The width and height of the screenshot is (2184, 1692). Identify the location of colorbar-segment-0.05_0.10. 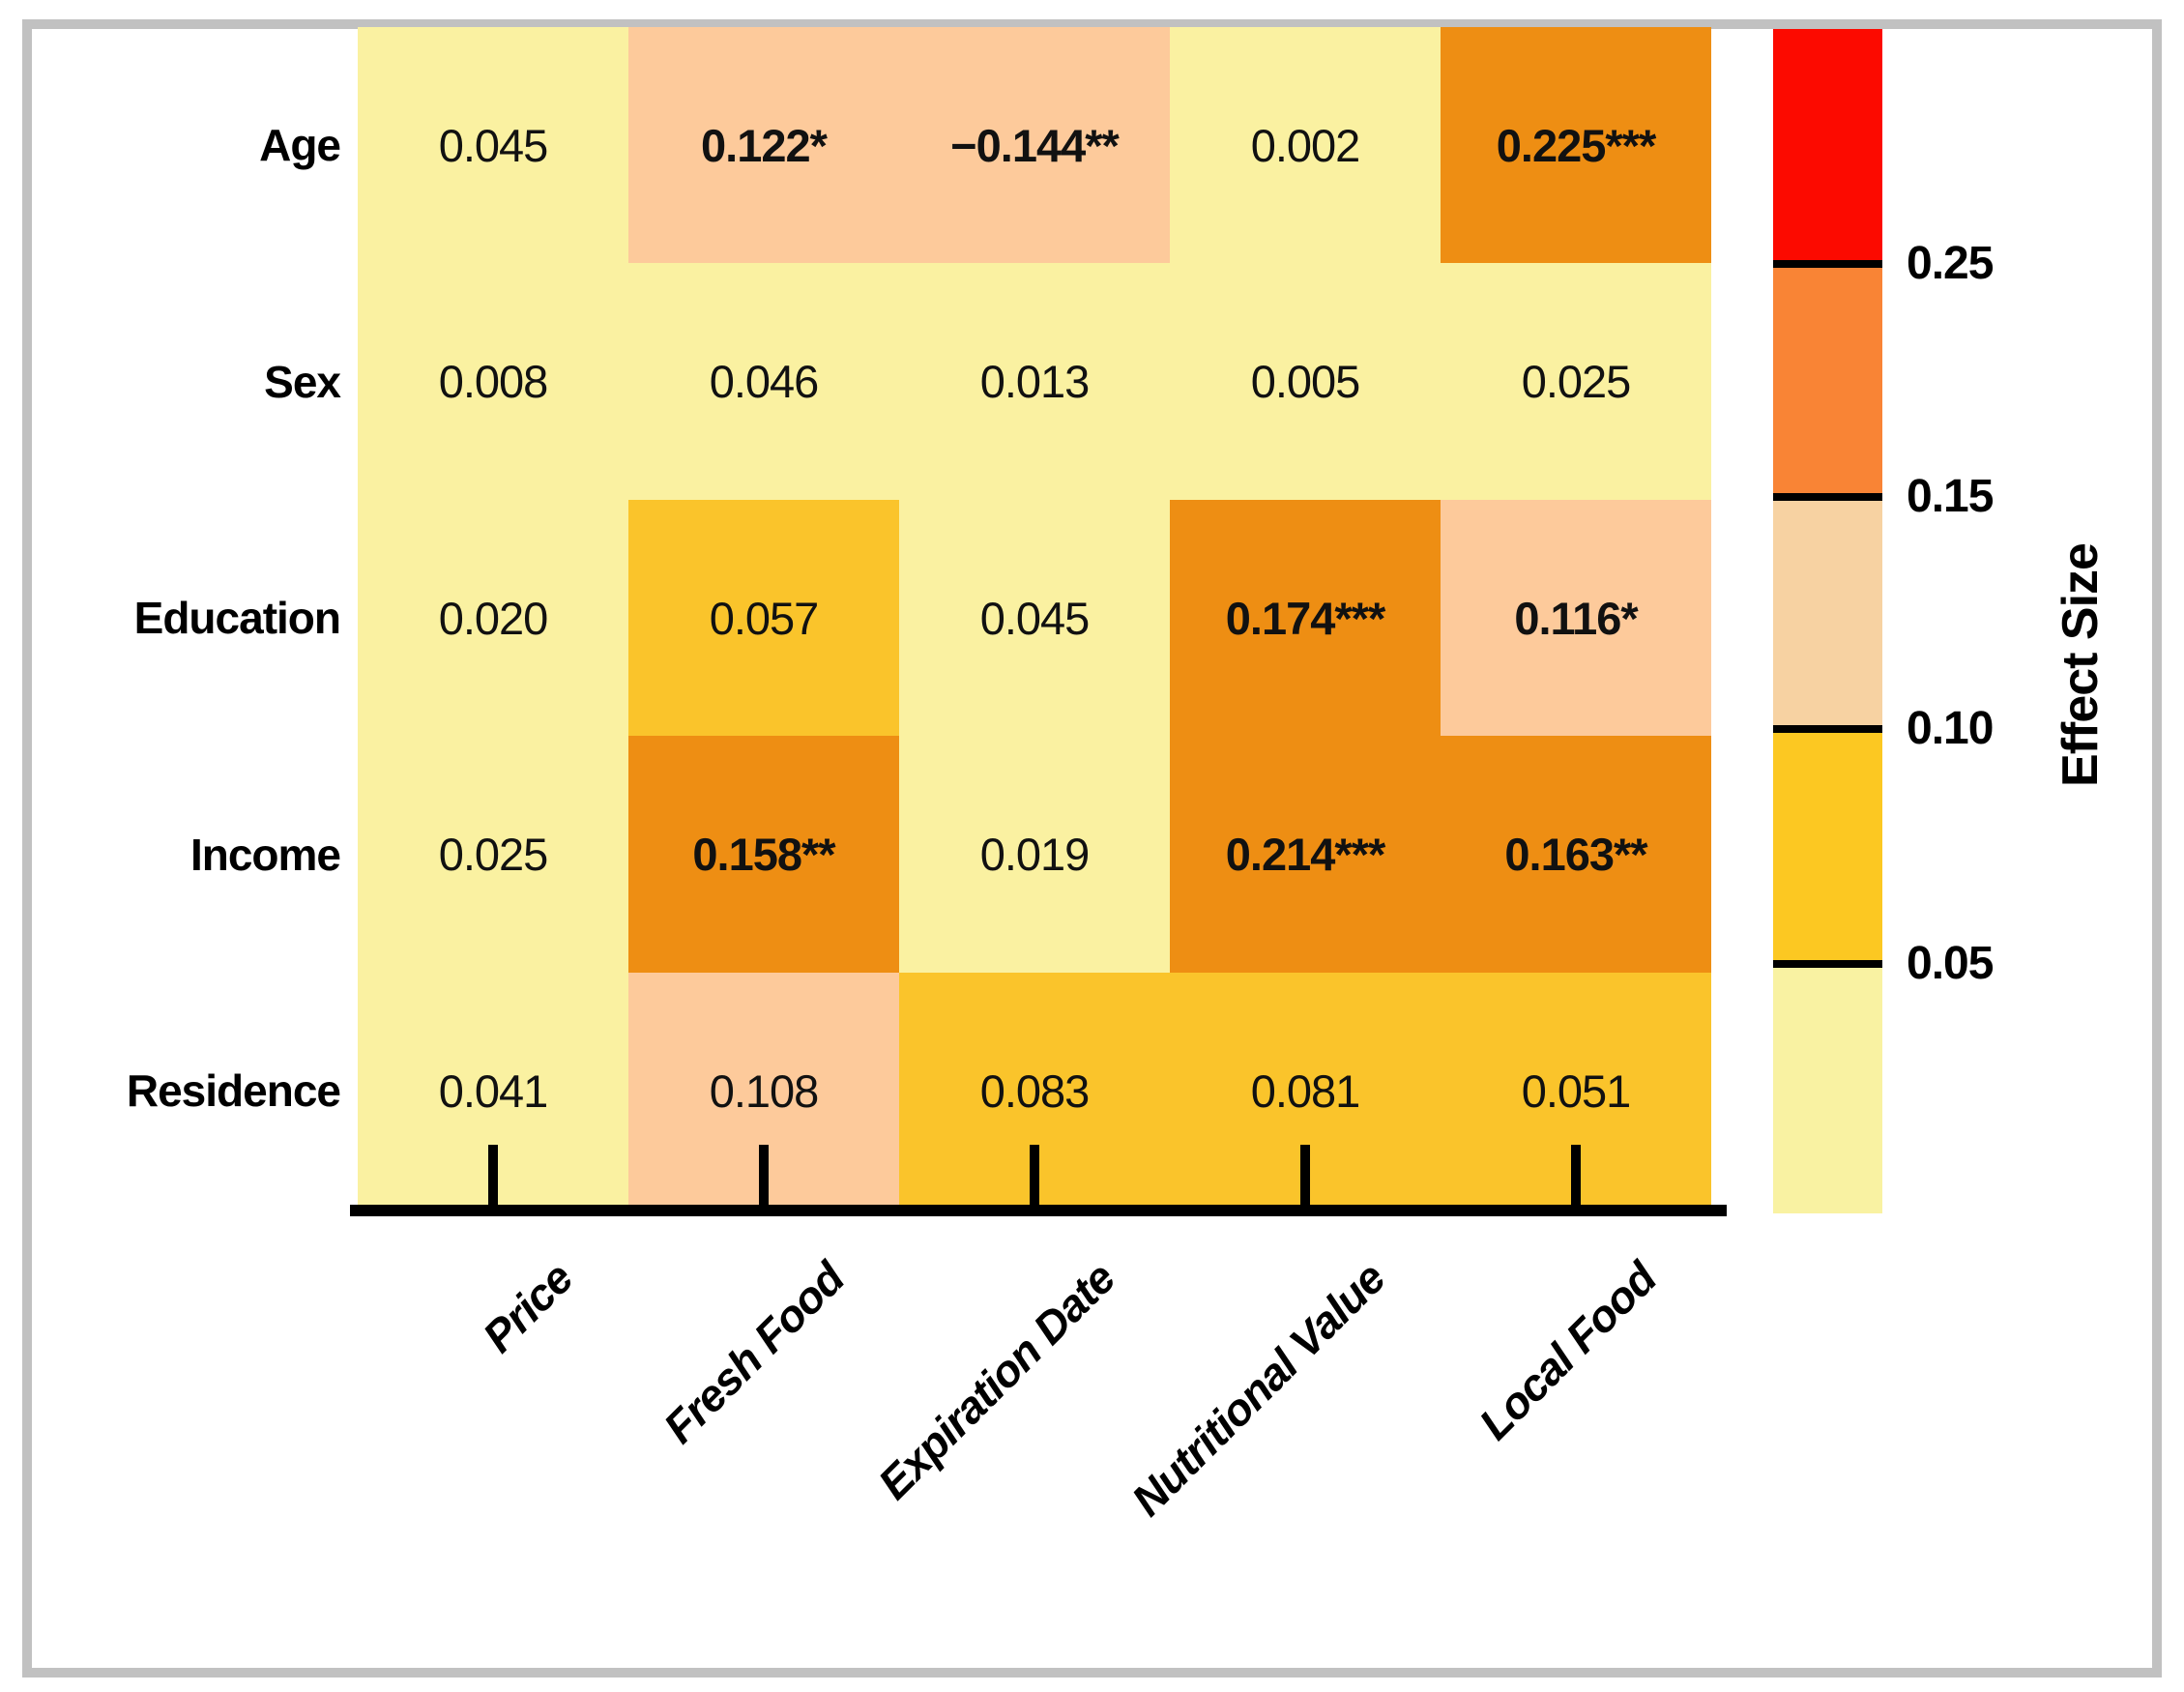
(1828, 847).